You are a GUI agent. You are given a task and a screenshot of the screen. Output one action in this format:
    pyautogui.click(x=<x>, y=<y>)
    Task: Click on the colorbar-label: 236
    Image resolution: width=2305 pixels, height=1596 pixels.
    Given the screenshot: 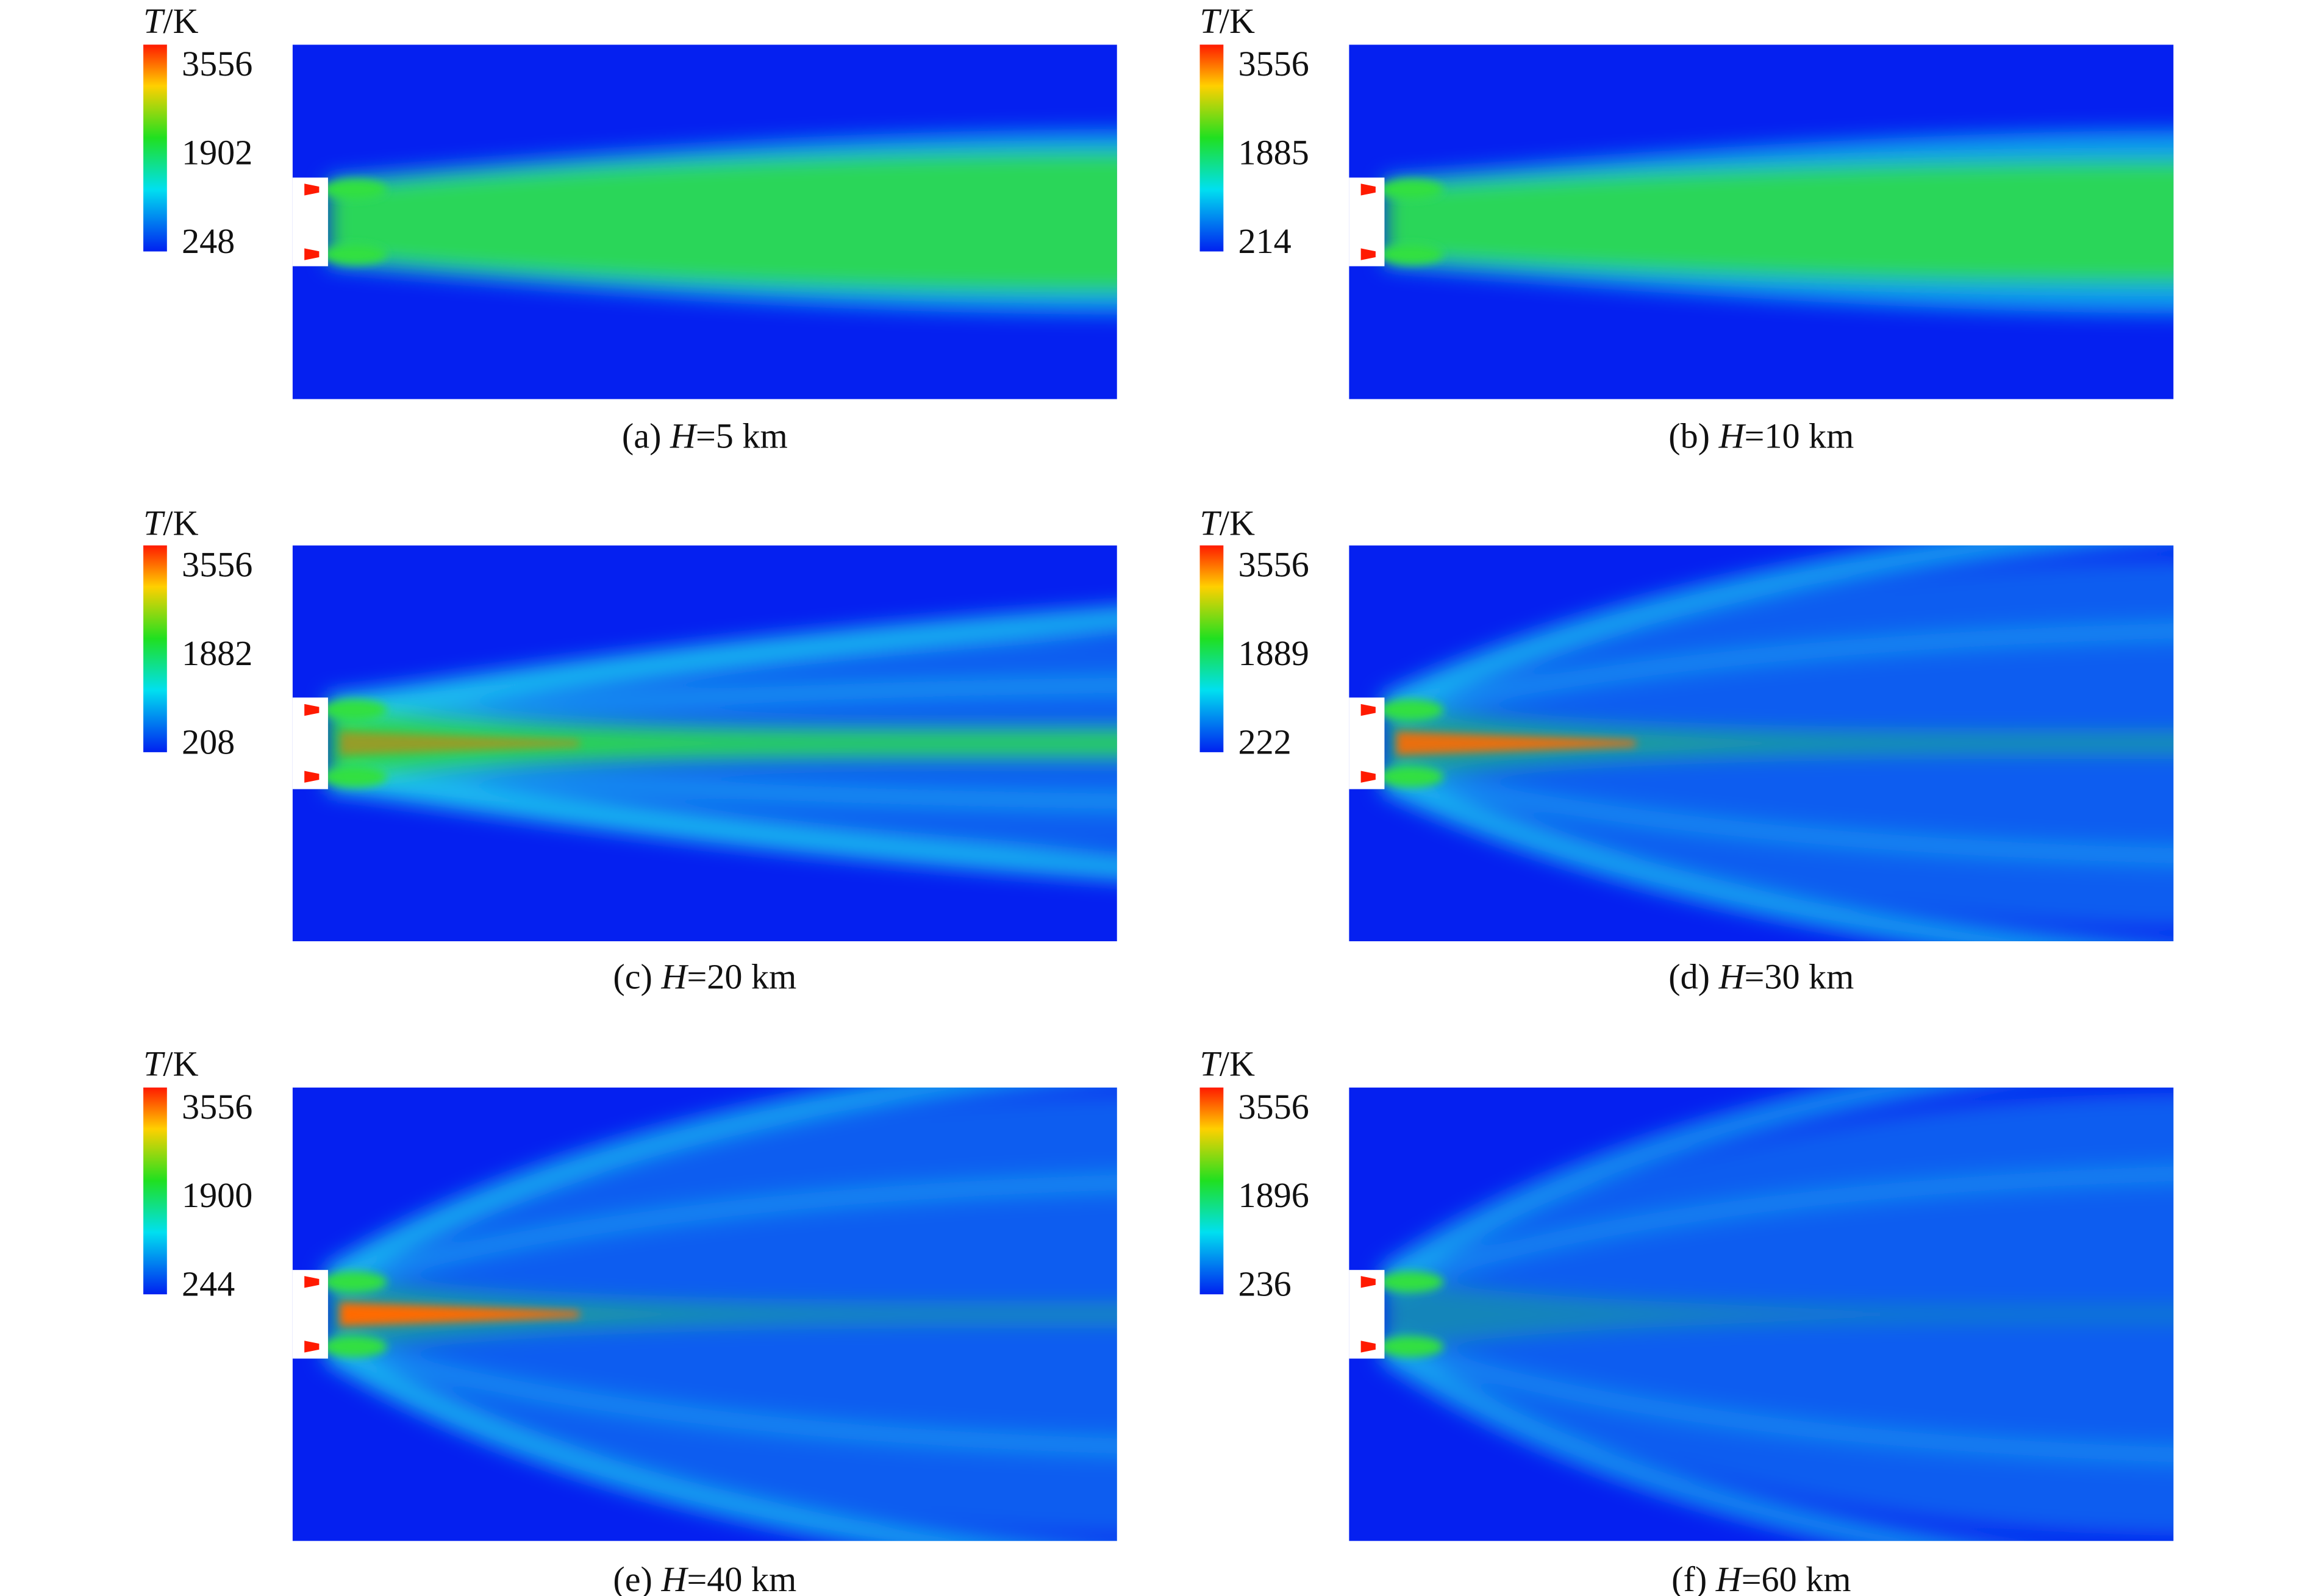 What is the action you would take?
    pyautogui.click(x=1265, y=1284)
    